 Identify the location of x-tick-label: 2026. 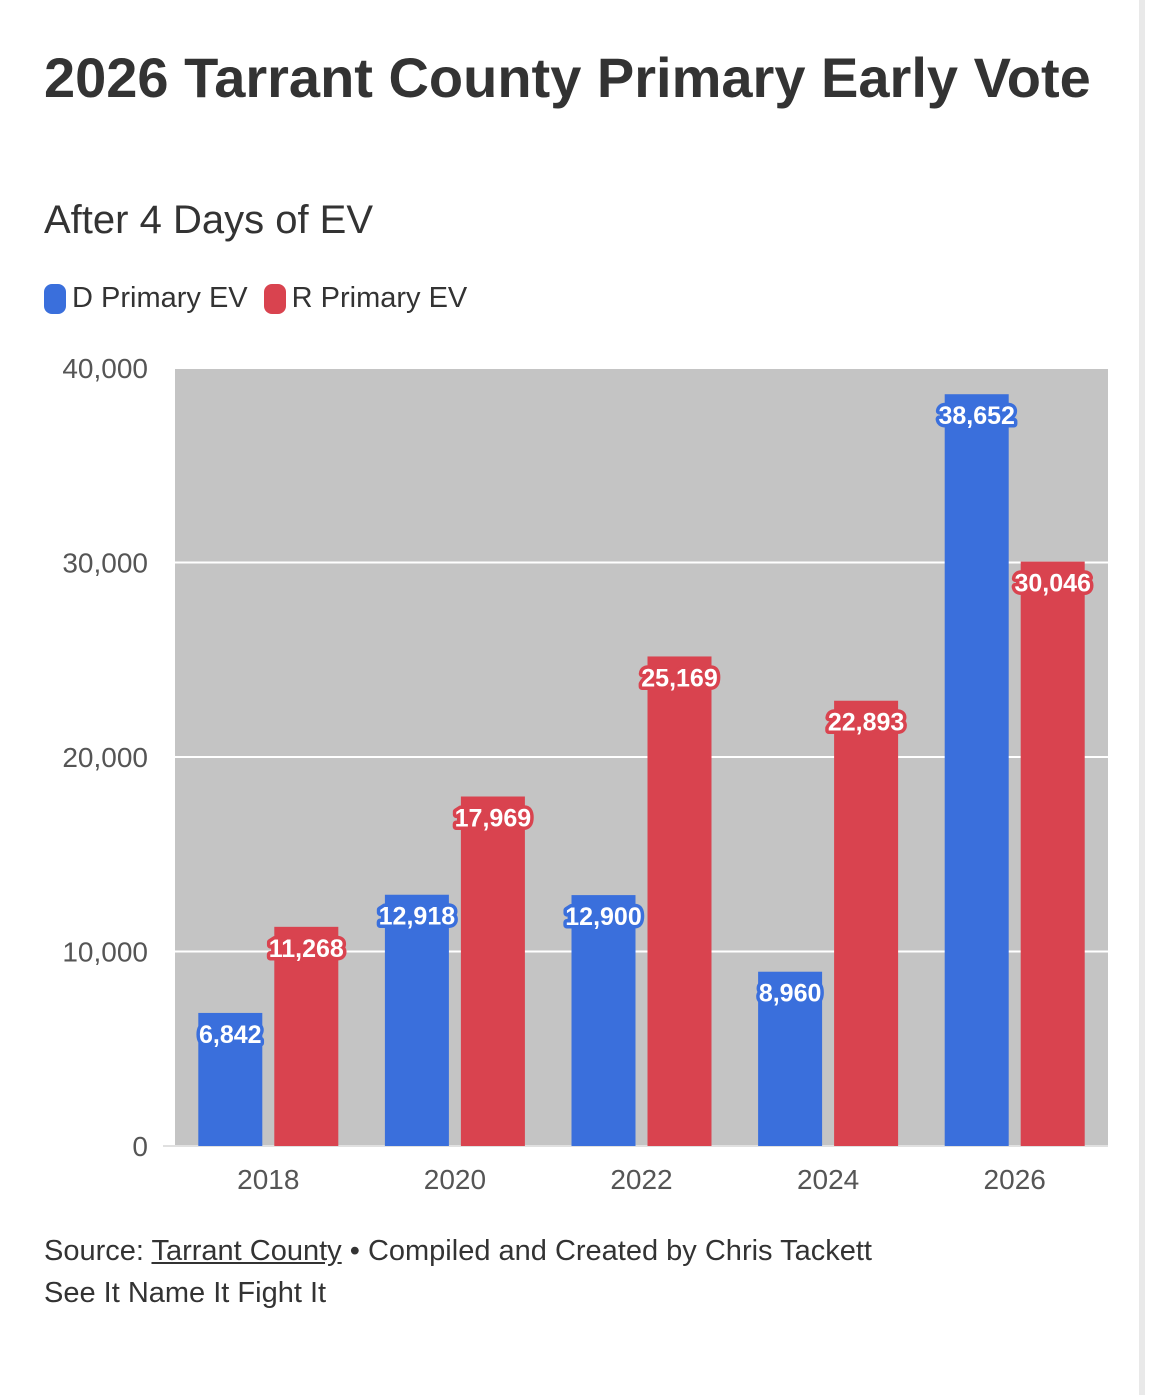
(1015, 1179).